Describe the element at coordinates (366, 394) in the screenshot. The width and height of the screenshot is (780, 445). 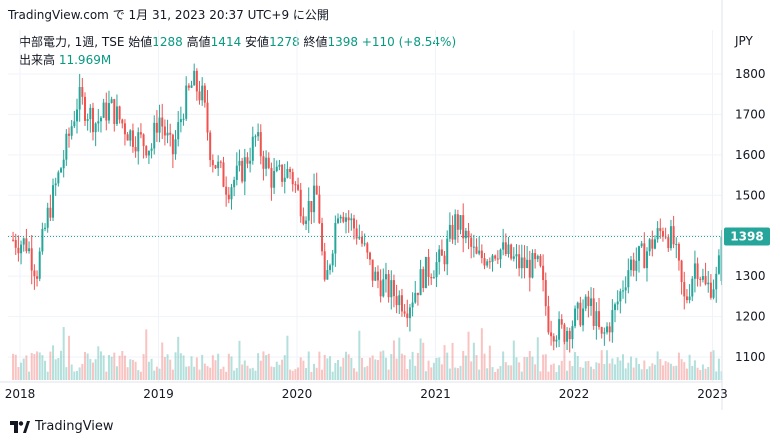
I see `time-axis: 2018 2019 2020 2021 2022 2023` at that location.